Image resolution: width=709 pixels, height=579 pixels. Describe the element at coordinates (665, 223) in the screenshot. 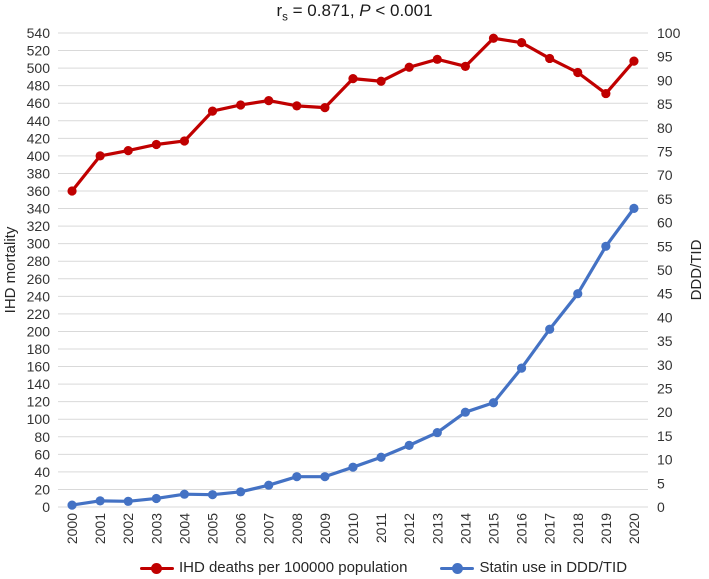

I see `right-axis-tick-label: 60` at that location.